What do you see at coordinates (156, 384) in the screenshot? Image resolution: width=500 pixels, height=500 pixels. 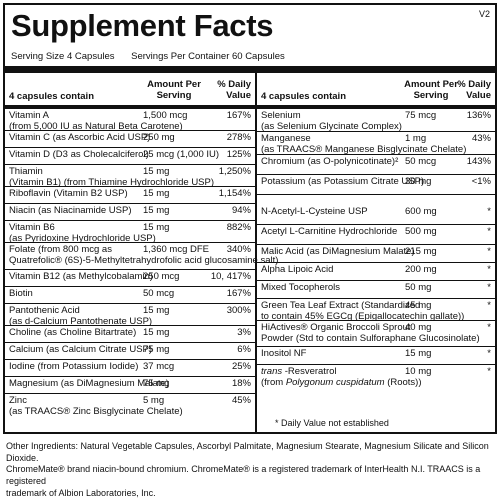 I see `amount-per-serving: 75 mg` at bounding box center [156, 384].